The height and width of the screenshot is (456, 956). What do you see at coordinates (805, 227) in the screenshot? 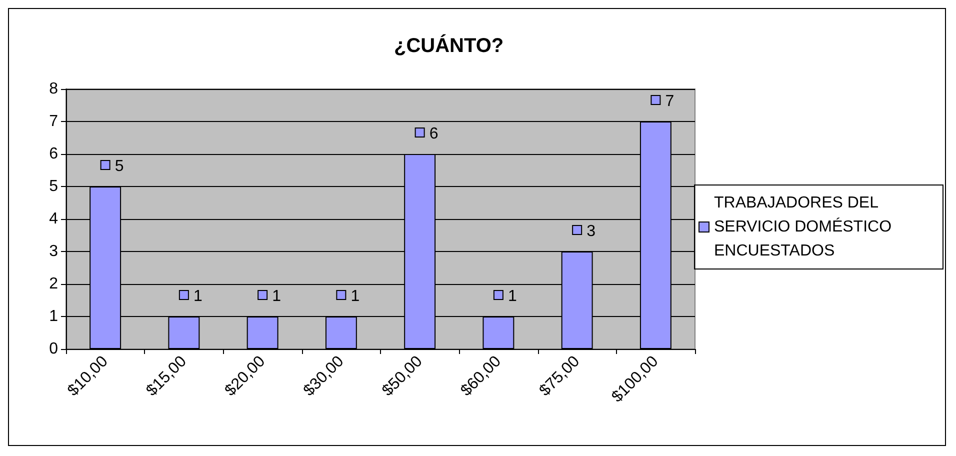
I see `legend-label: TRABAJADORES DEL SERVICIO DOMÉSTICO ENCUESTADOS` at bounding box center [805, 227].